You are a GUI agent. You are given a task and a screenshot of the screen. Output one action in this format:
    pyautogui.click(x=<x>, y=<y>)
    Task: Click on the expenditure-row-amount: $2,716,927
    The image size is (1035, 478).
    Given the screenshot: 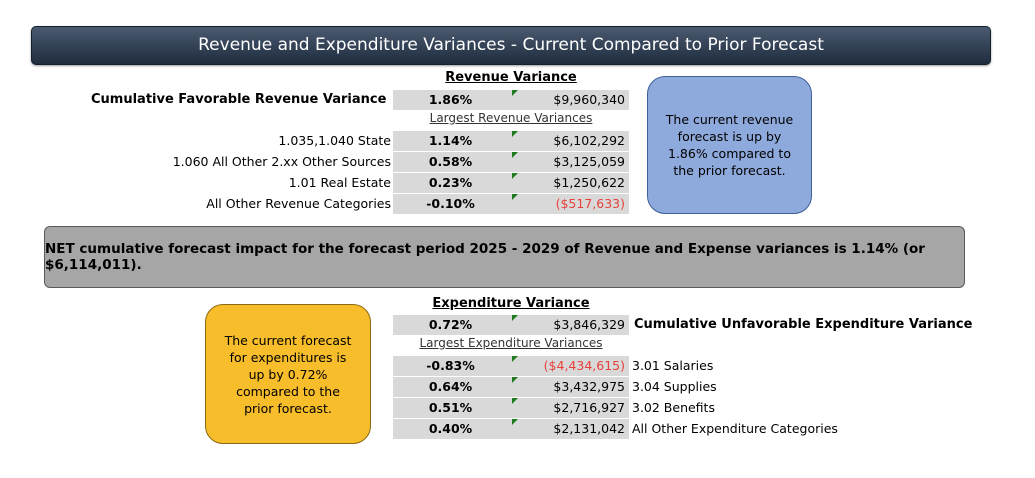 What is the action you would take?
    pyautogui.click(x=568, y=408)
    